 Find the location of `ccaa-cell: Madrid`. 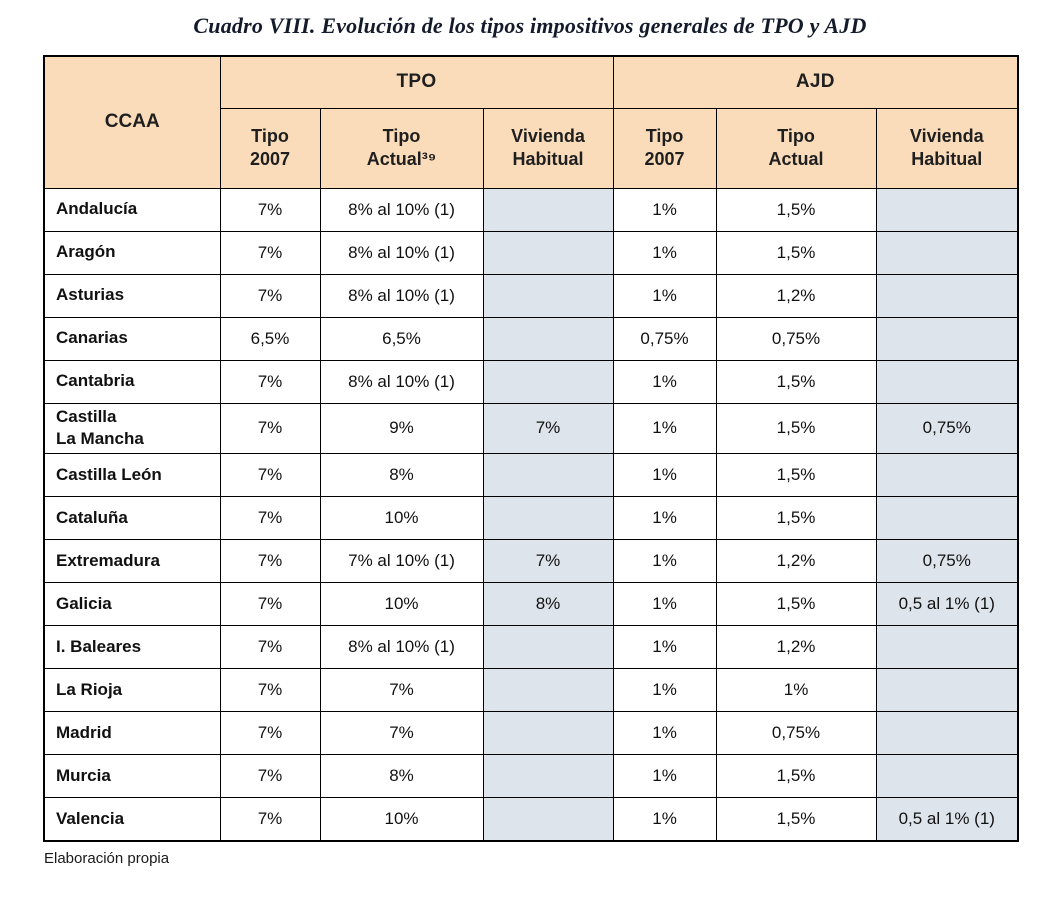

ccaa-cell: Madrid is located at coordinates (132, 733).